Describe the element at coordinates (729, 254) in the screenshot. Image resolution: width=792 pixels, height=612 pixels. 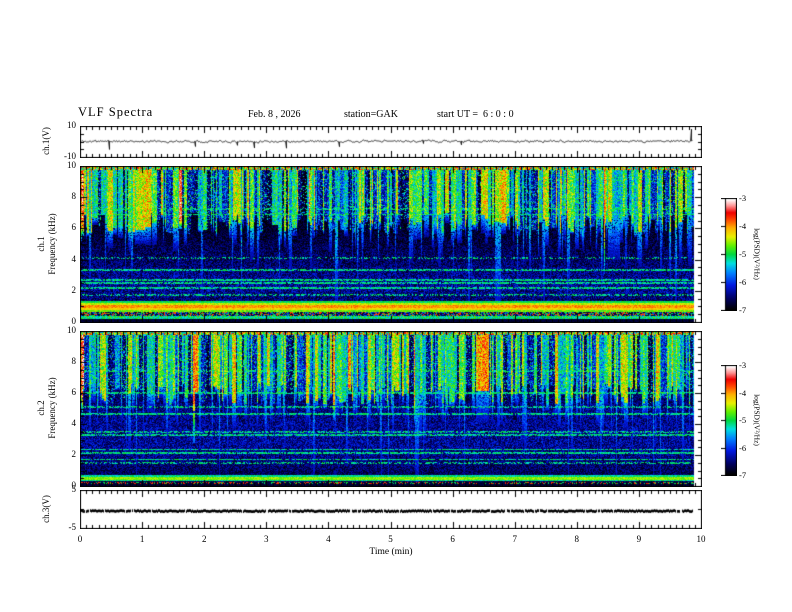
I see `colorbar-ch1-canvas` at that location.